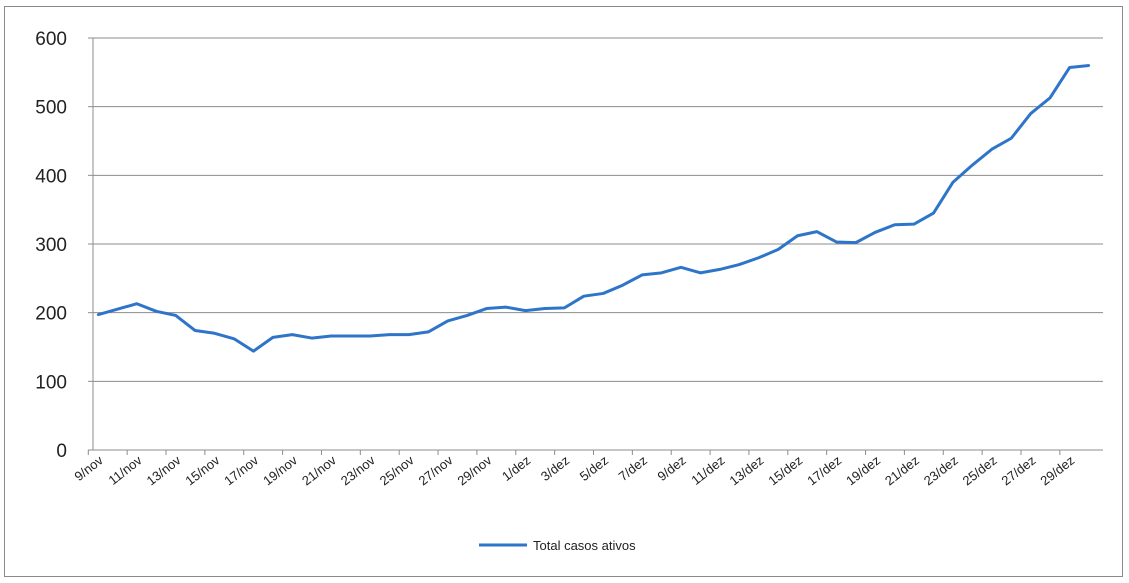 The width and height of the screenshot is (1129, 583). What do you see at coordinates (358, 470) in the screenshot?
I see `x-tick-label: 23/nov` at bounding box center [358, 470].